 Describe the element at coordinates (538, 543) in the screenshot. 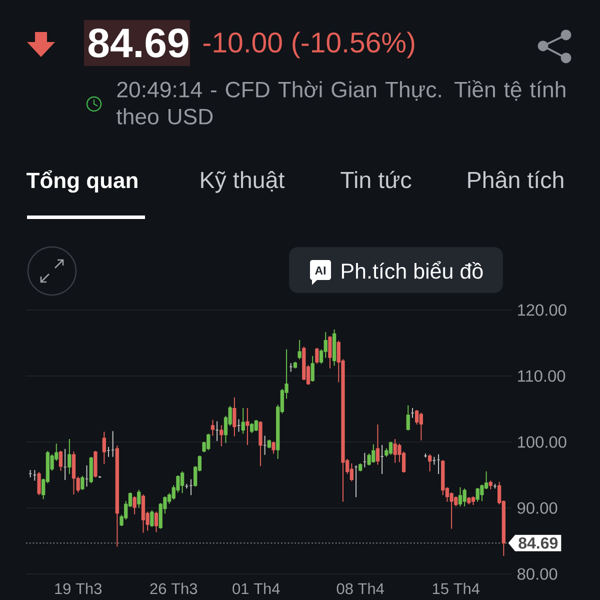

I see `ref-line-label: 84.69` at that location.